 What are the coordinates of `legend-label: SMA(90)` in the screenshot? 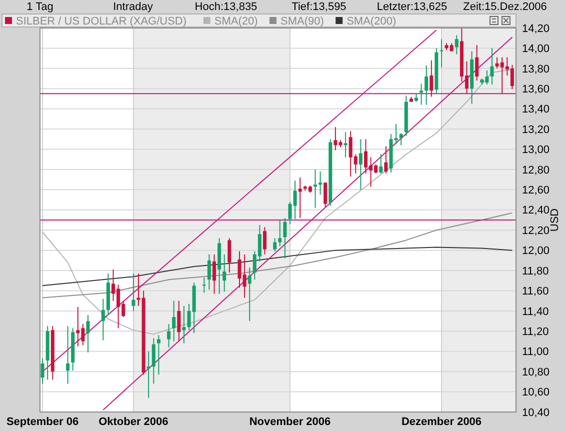 It's located at (302, 22).